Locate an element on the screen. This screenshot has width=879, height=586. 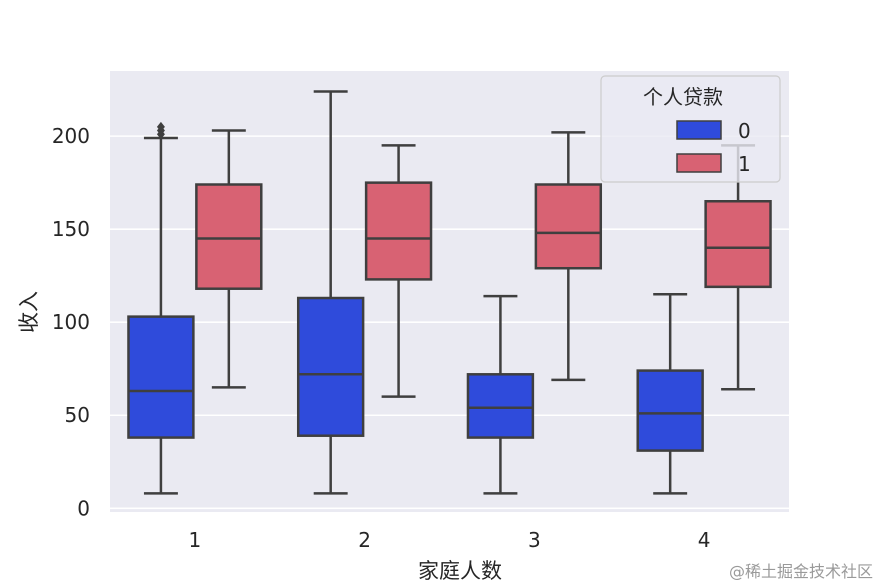
y-tick-100: 100 is located at coordinates (71, 322).